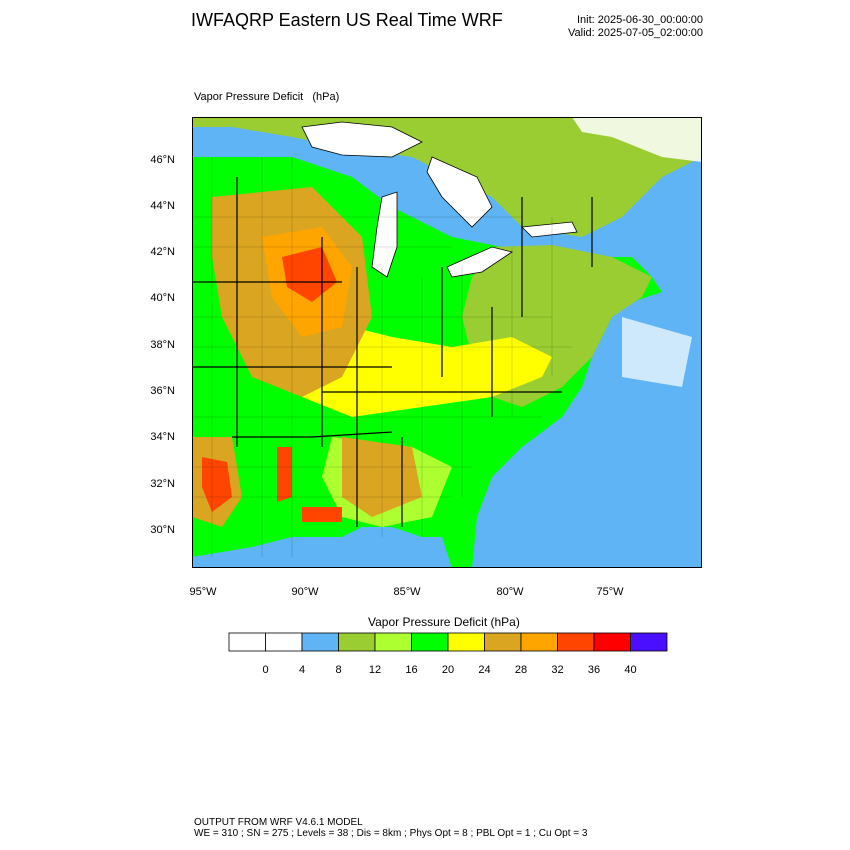 Image resolution: width=850 pixels, height=850 pixels. Describe the element at coordinates (594, 670) in the screenshot. I see `colorbar-tick-label: 36` at that location.